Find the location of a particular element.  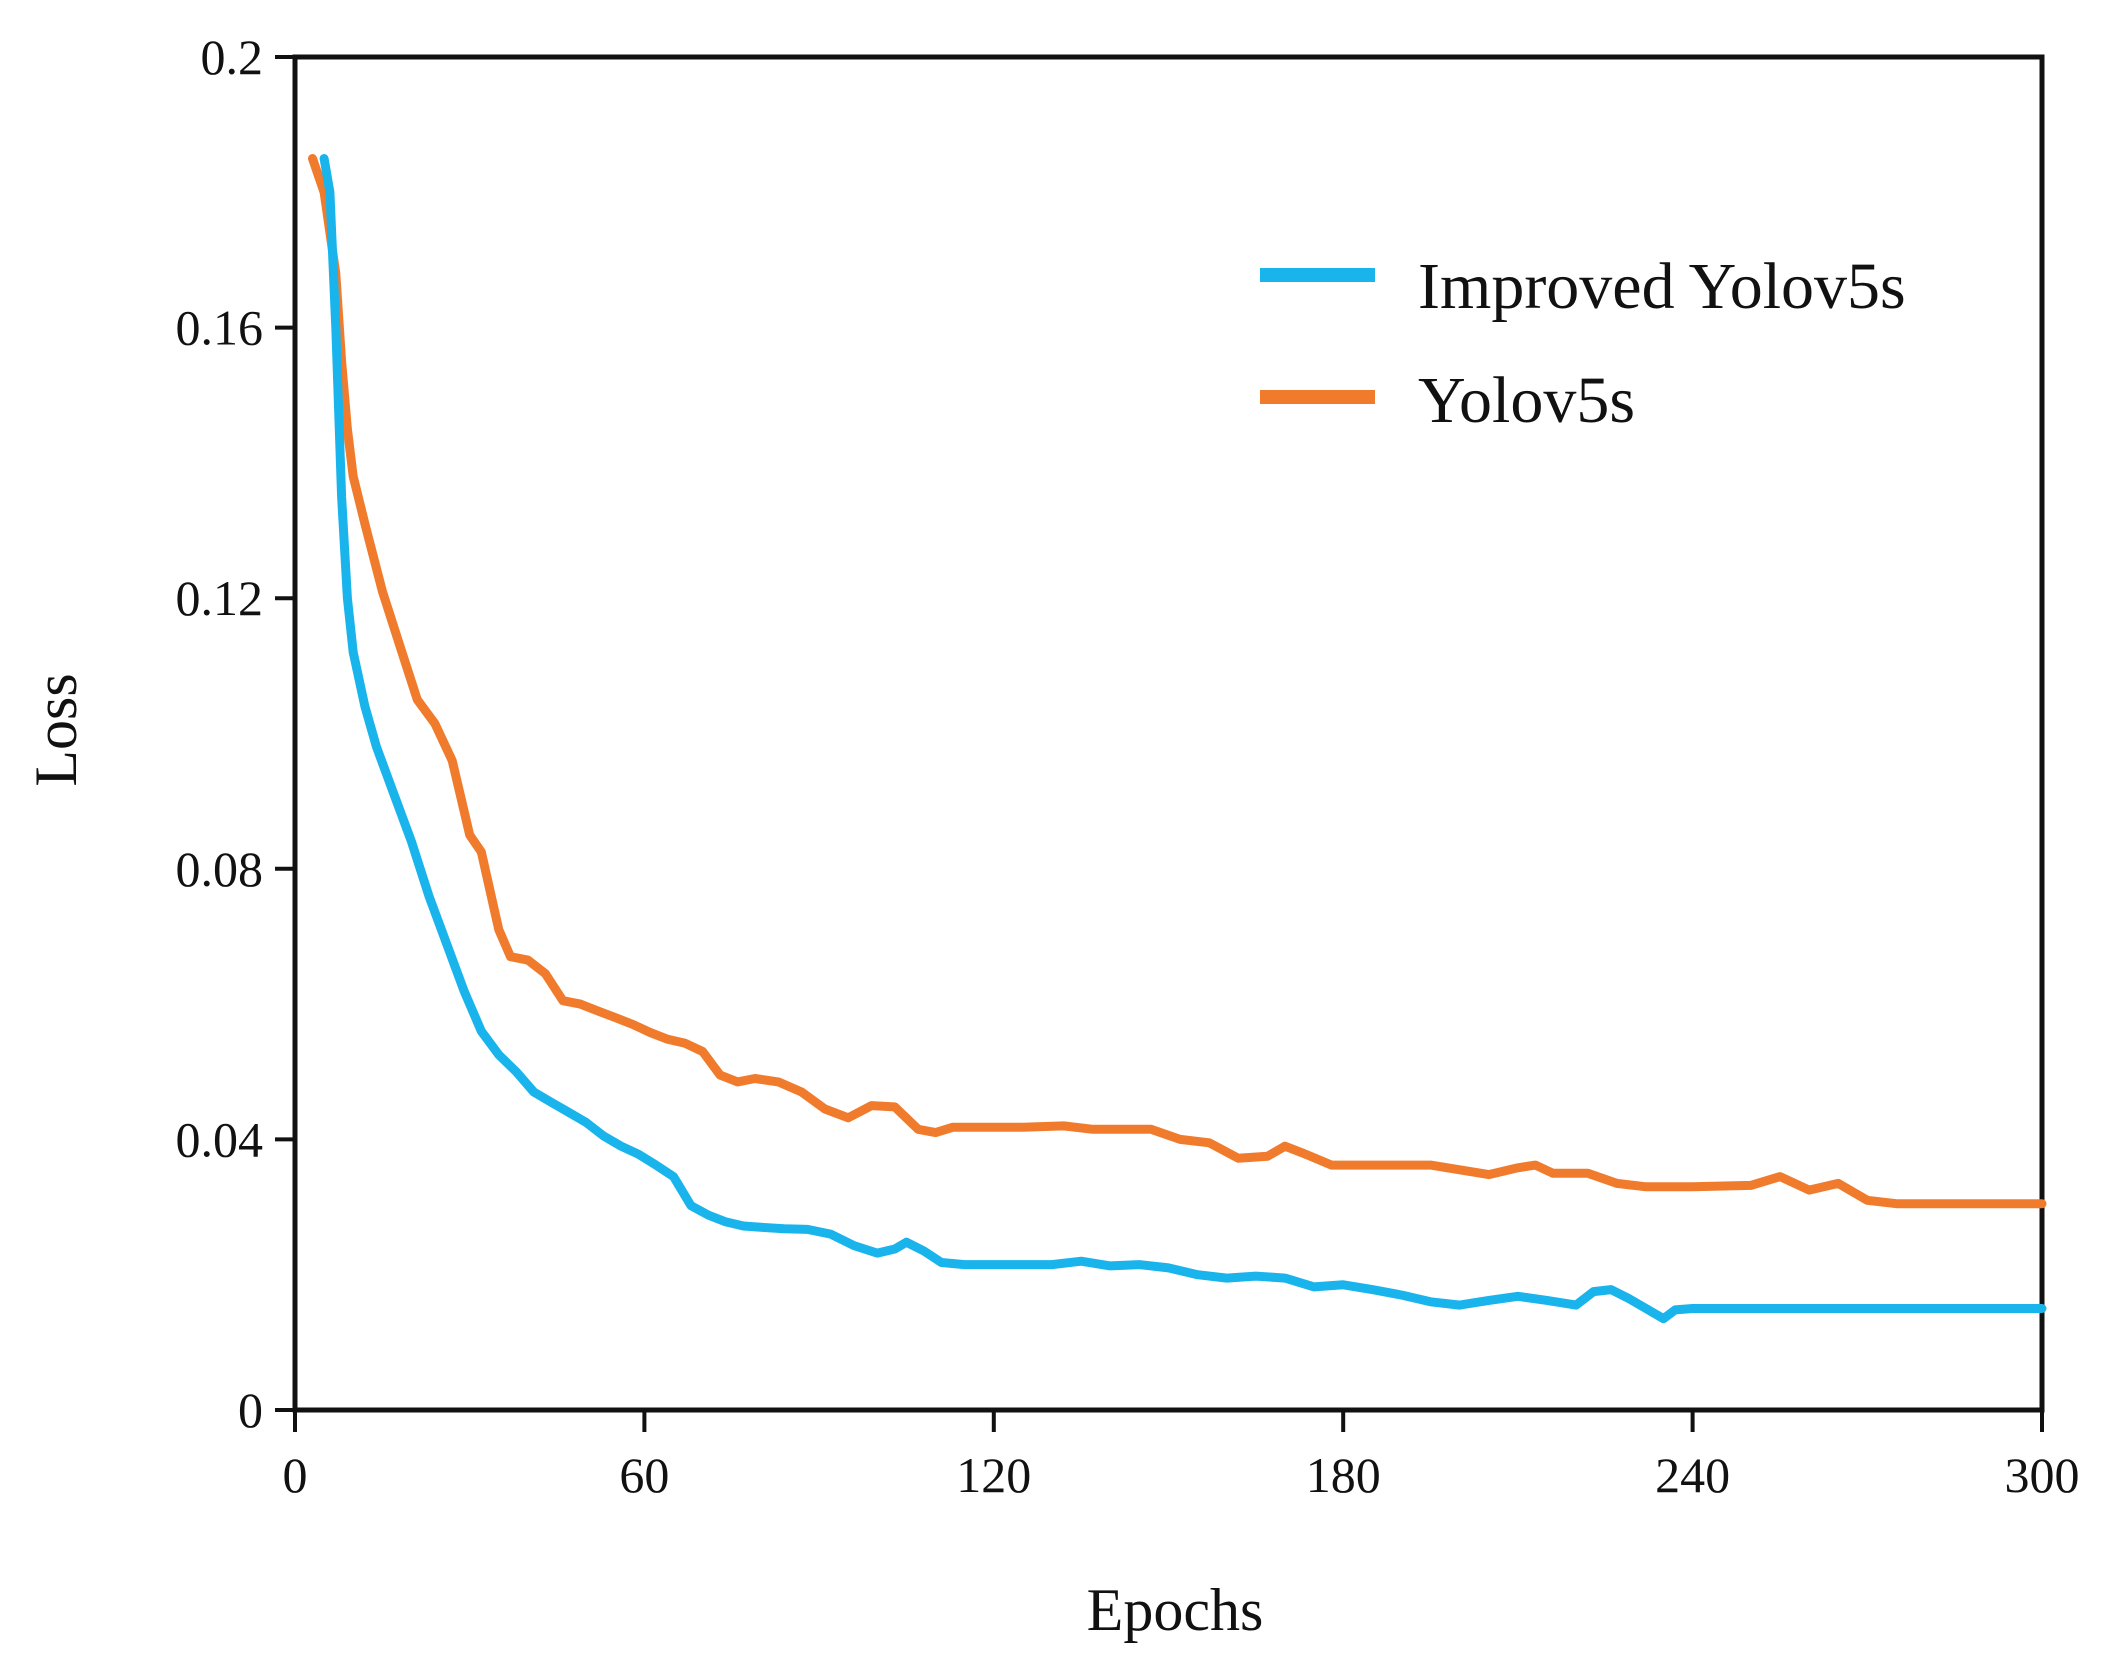

legend-label-yolov5s: Yolov5s is located at coordinates (1526, 400).